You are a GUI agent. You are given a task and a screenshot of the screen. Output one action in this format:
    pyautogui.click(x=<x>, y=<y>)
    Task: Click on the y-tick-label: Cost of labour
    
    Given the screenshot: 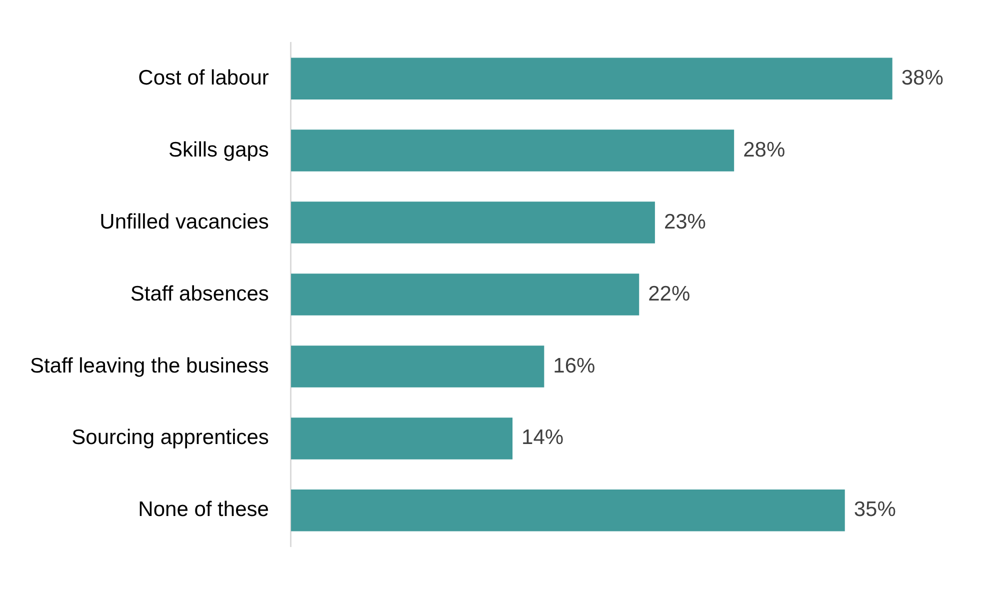 What is the action you would take?
    pyautogui.click(x=203, y=78)
    